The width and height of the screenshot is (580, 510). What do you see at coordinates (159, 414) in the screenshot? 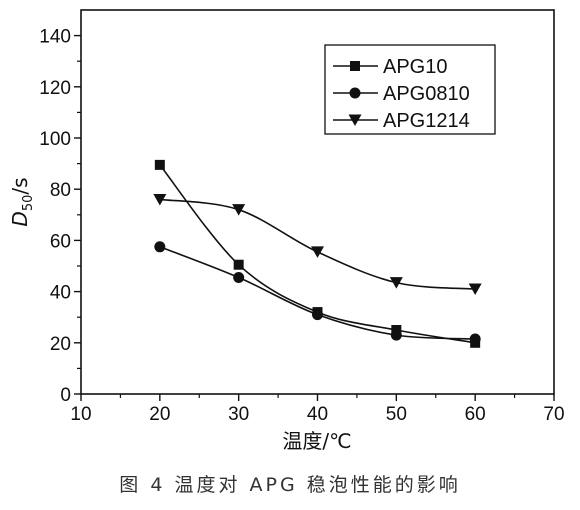
I see `x-tick-label: 20` at bounding box center [159, 414].